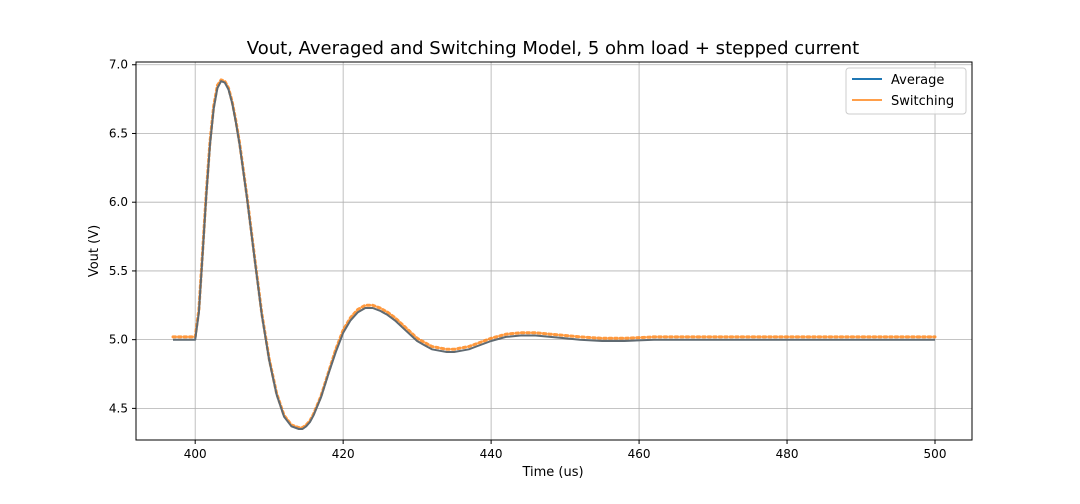 The image size is (1080, 504). I want to click on x-tick-label: 400, so click(195, 454).